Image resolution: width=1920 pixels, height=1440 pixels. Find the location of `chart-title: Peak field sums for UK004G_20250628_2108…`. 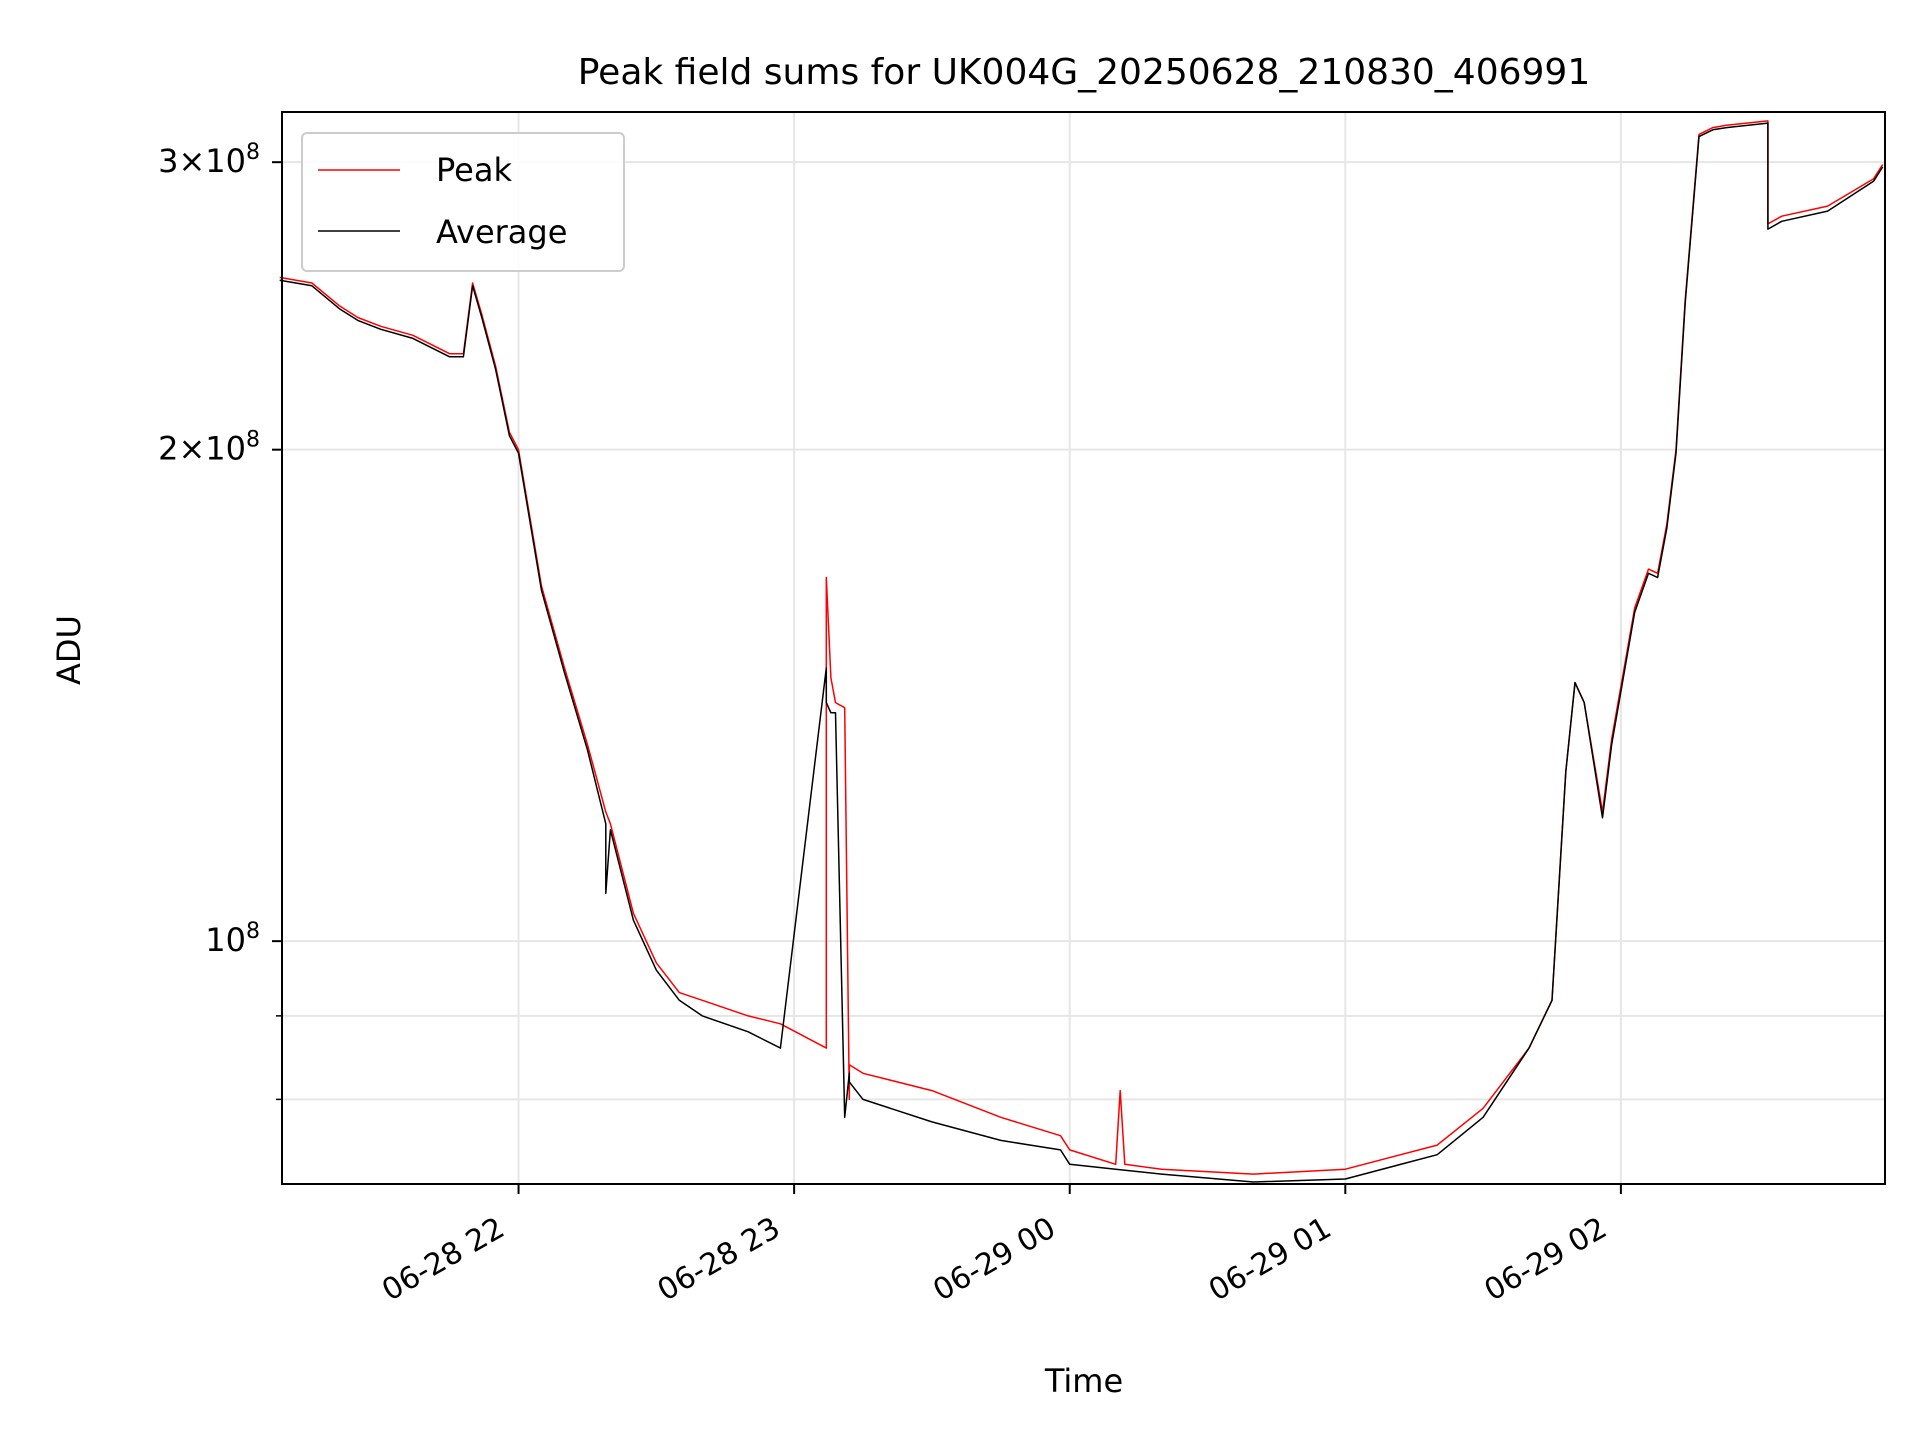

chart-title: Peak field sums for UK004G_20250628_2108… is located at coordinates (1084, 72).